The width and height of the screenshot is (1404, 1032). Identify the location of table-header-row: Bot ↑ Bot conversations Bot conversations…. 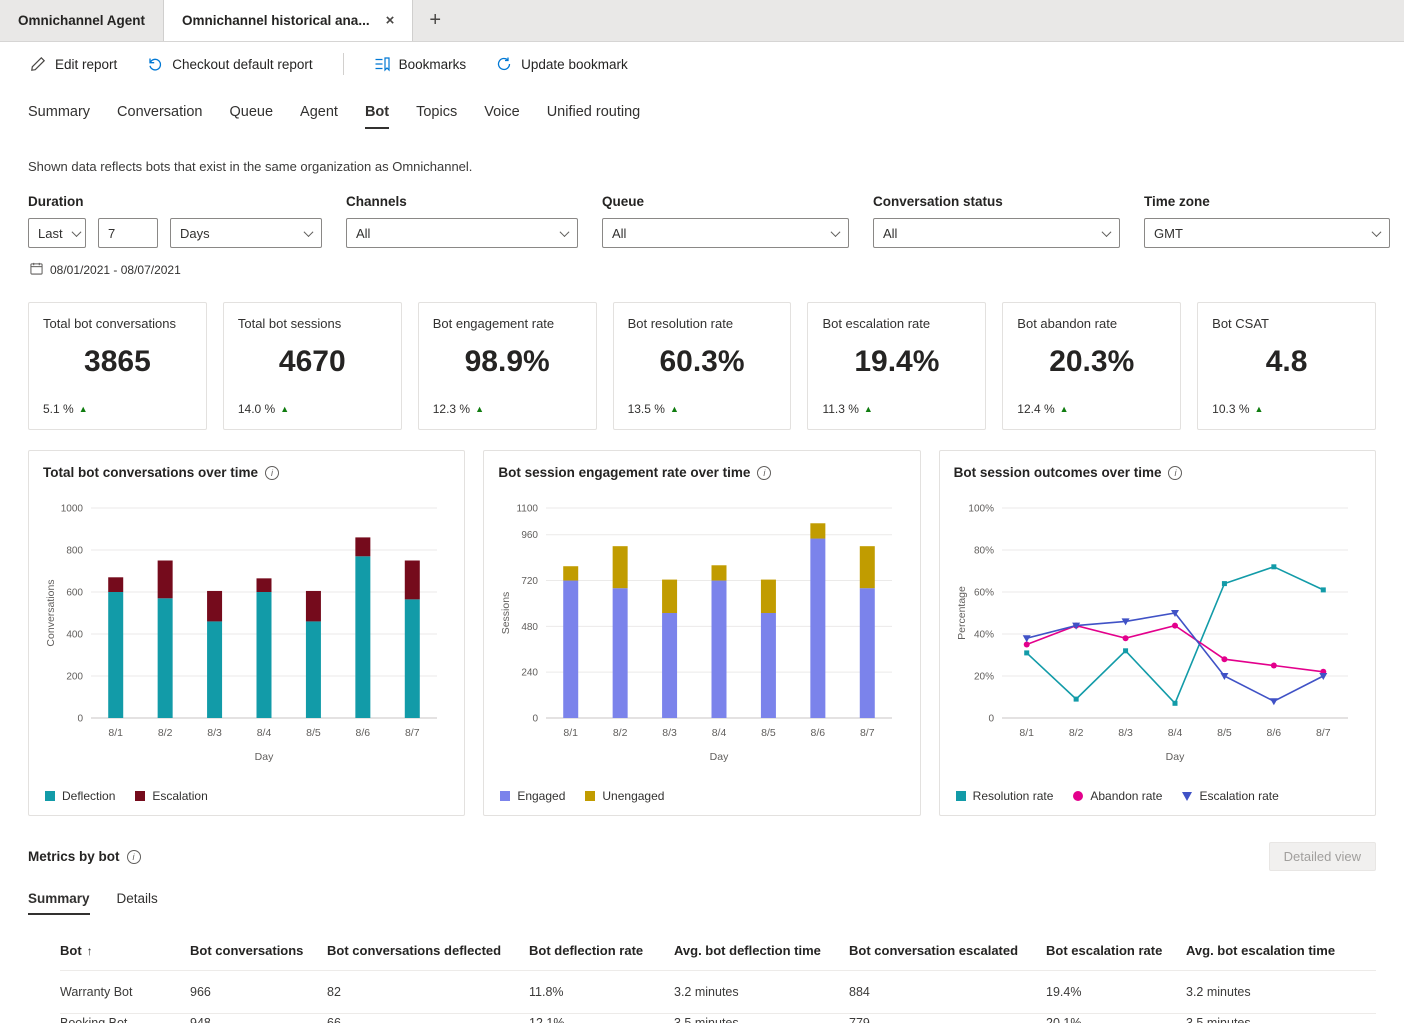
(718, 951).